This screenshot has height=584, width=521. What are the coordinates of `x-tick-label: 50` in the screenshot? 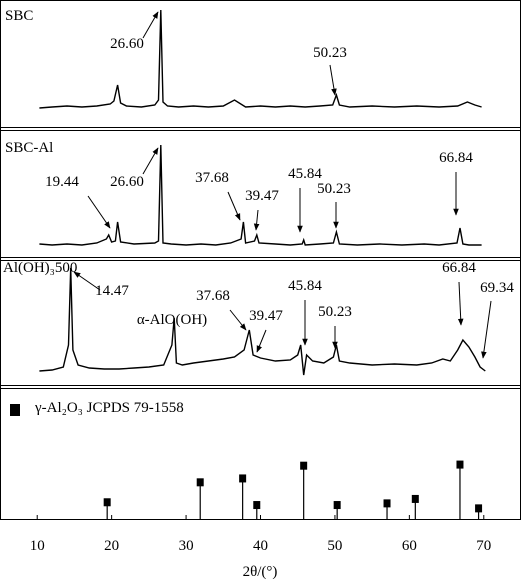 It's located at (334, 546).